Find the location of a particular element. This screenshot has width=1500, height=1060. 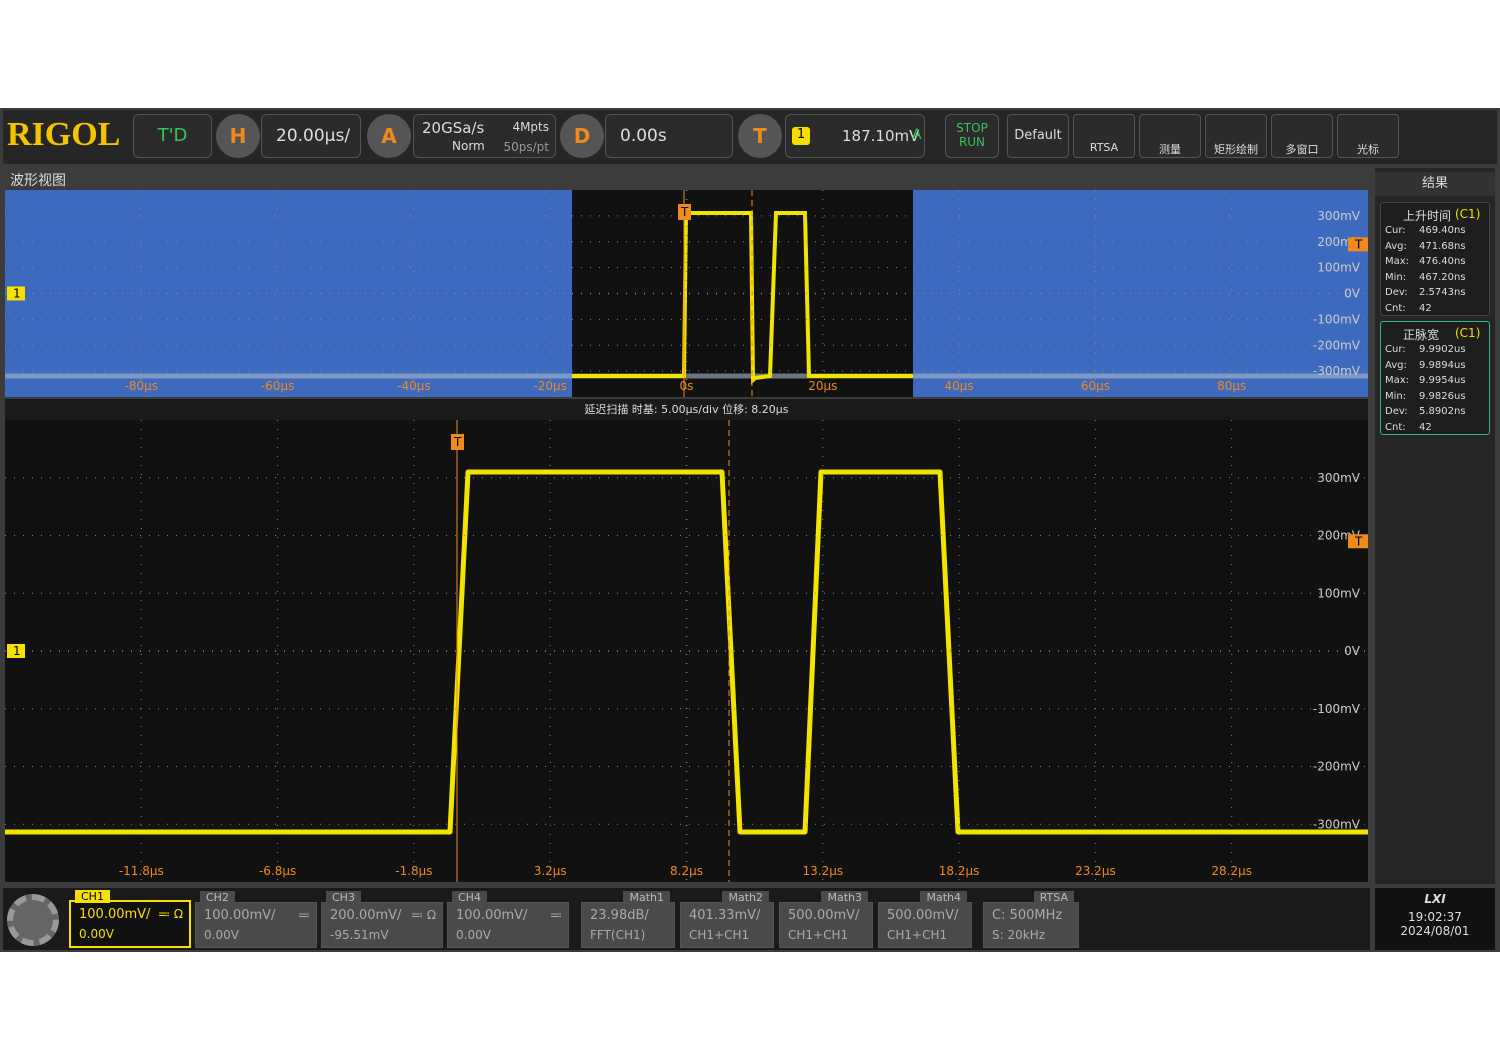

status: LXI 19:02:37 2024/08/01 is located at coordinates (1435, 919).